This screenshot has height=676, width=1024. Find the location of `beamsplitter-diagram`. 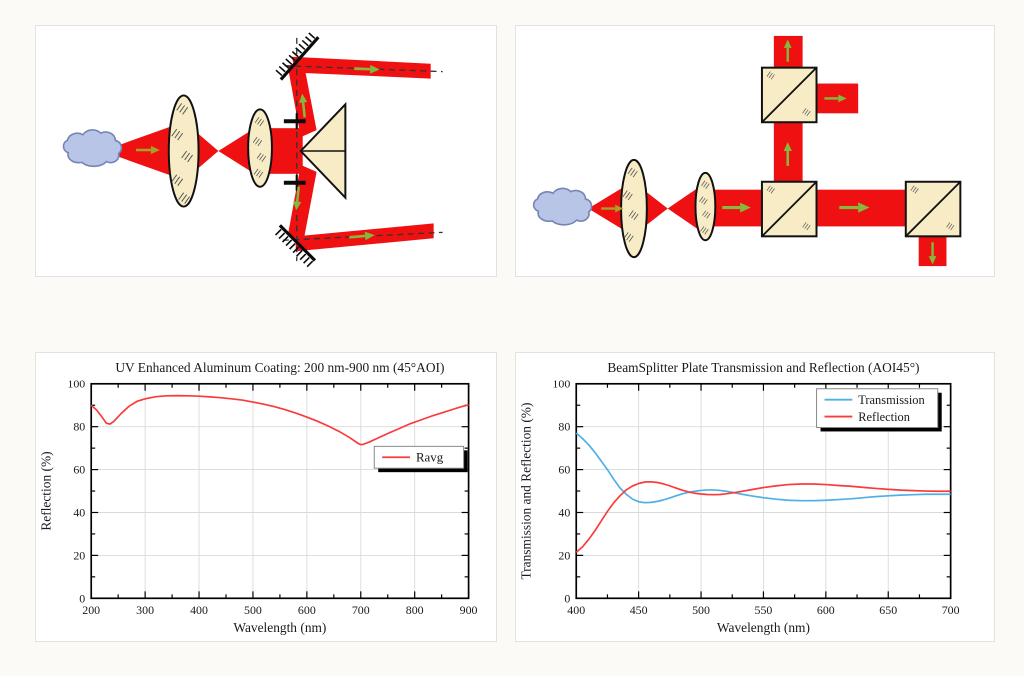

beamsplitter-diagram is located at coordinates (747, 151).